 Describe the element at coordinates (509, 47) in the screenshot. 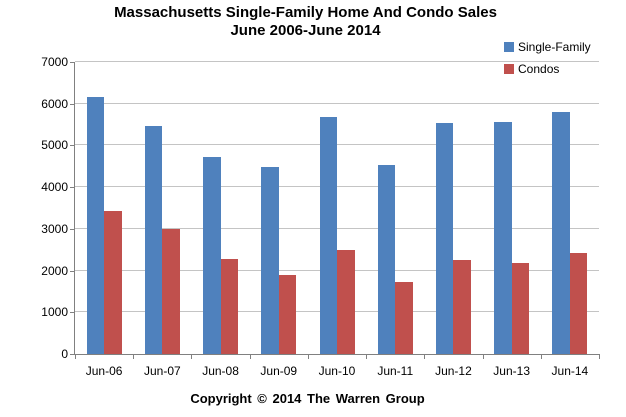

I see `single-family-swatch-icon` at that location.